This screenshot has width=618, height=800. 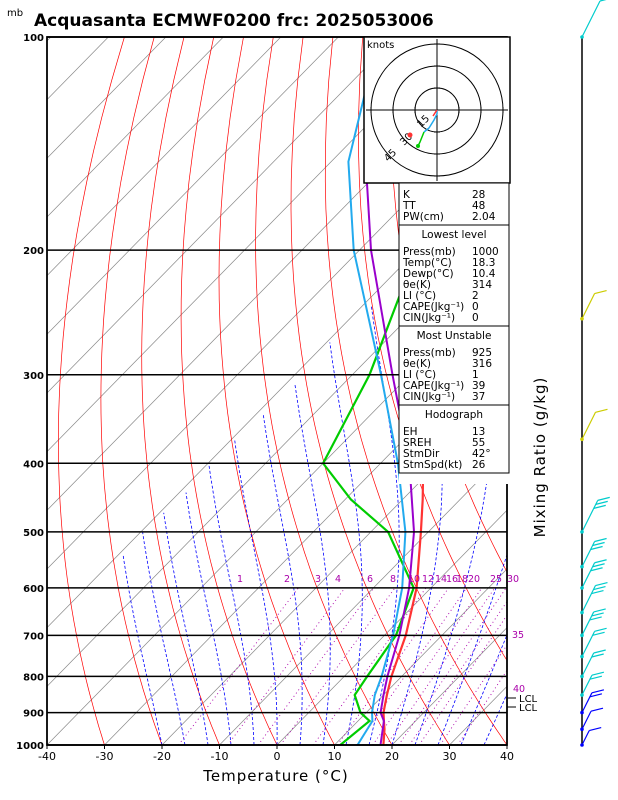 What do you see at coordinates (454, 415) in the screenshot?
I see `hodograph-indices-header: Hodograph` at bounding box center [454, 415].